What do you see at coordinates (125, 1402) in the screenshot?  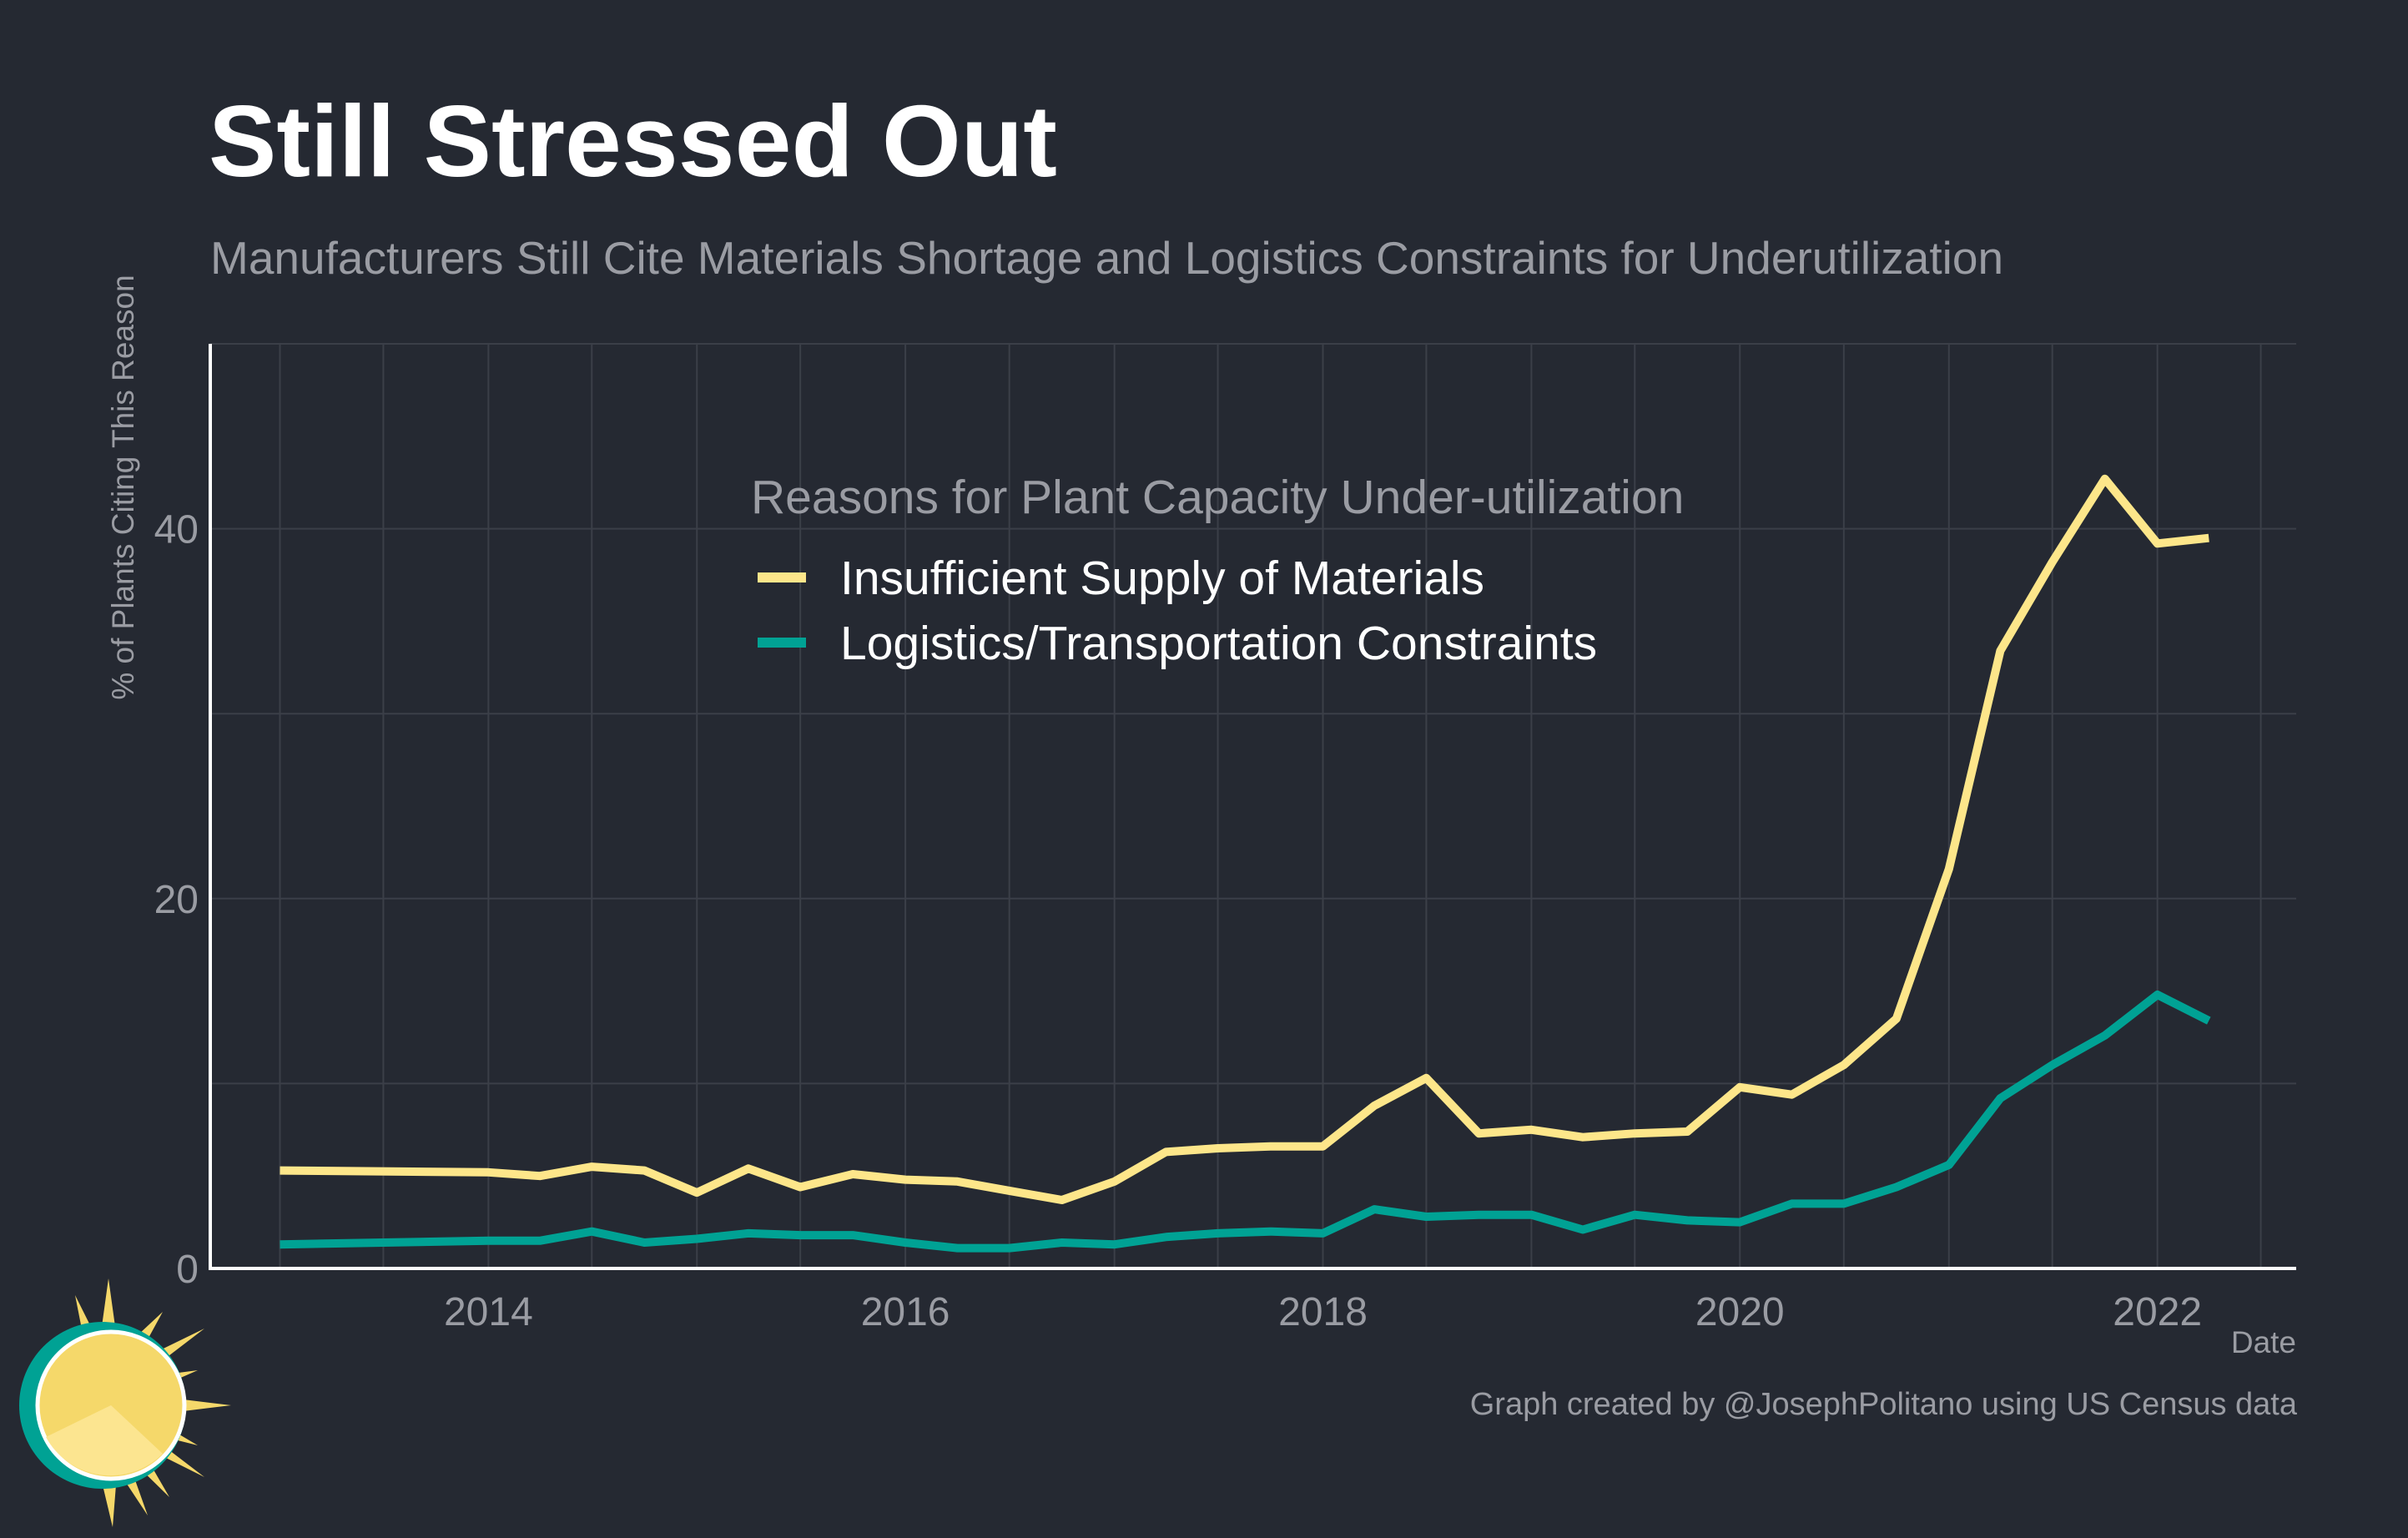 I see `sun-logo-icon` at bounding box center [125, 1402].